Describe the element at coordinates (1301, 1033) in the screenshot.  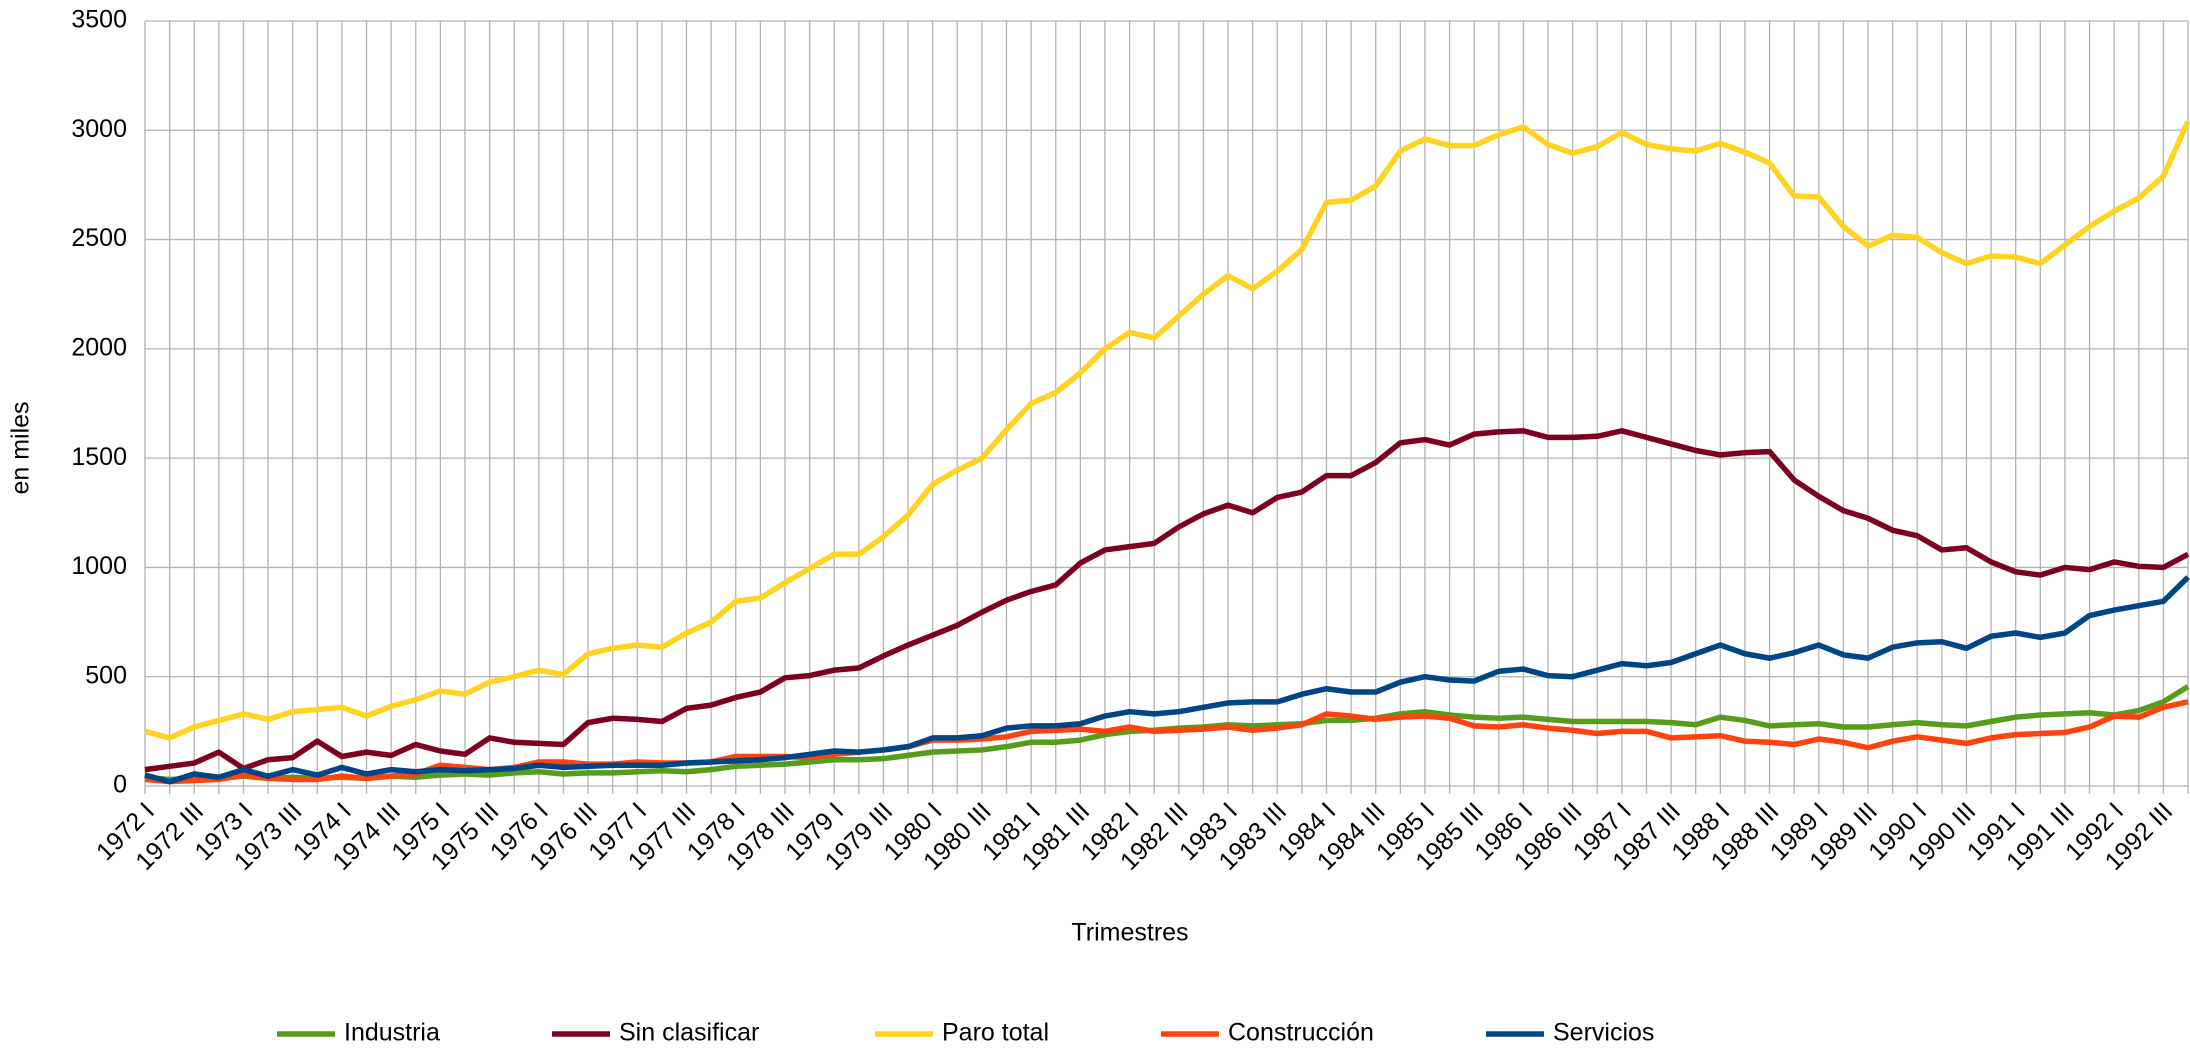
I see `legend-label: Construcción` at that location.